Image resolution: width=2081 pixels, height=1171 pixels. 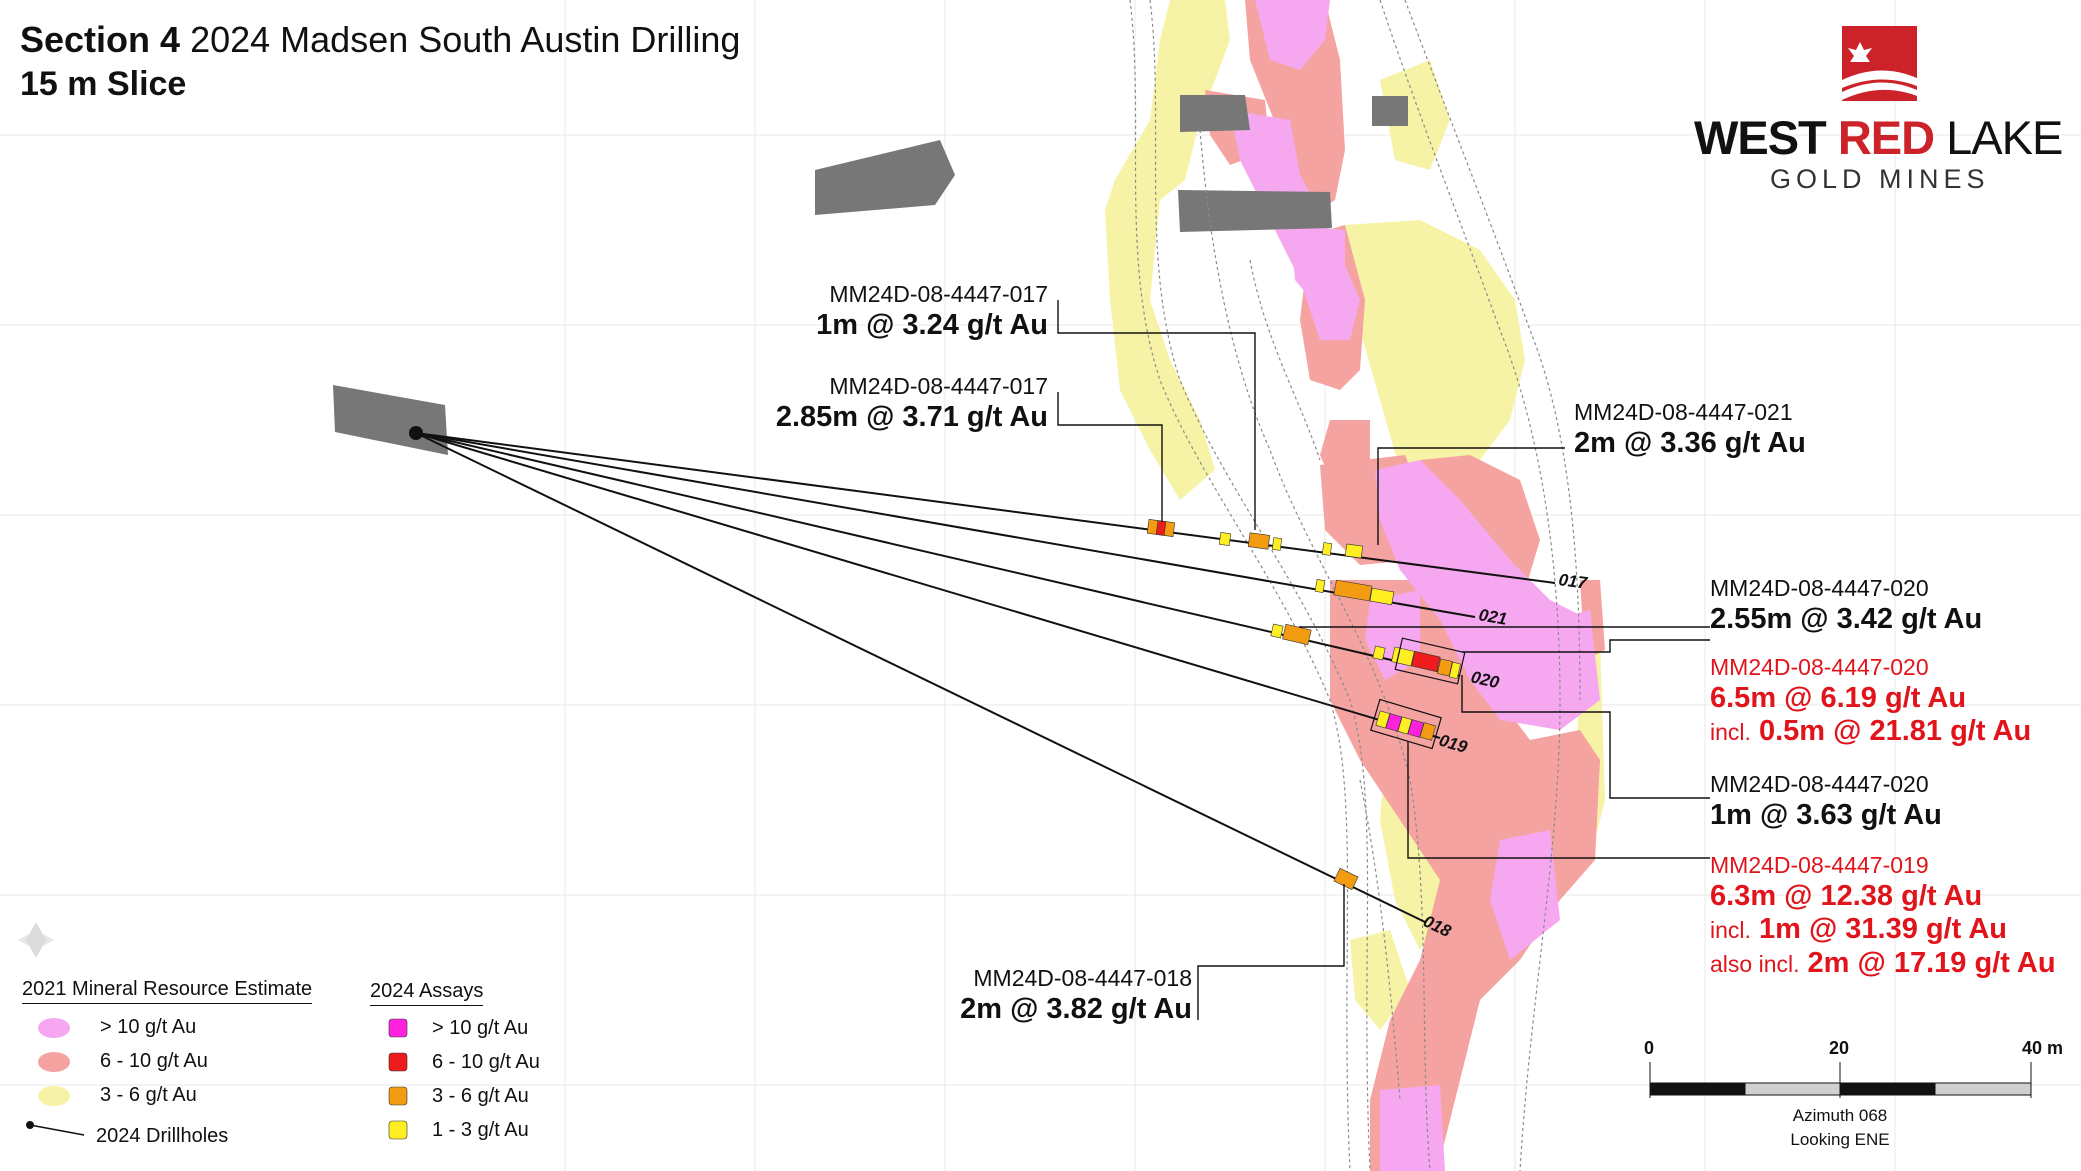 I want to click on legend-resource-item-2: 6 - 10 g/t Au, so click(x=154, y=1061).